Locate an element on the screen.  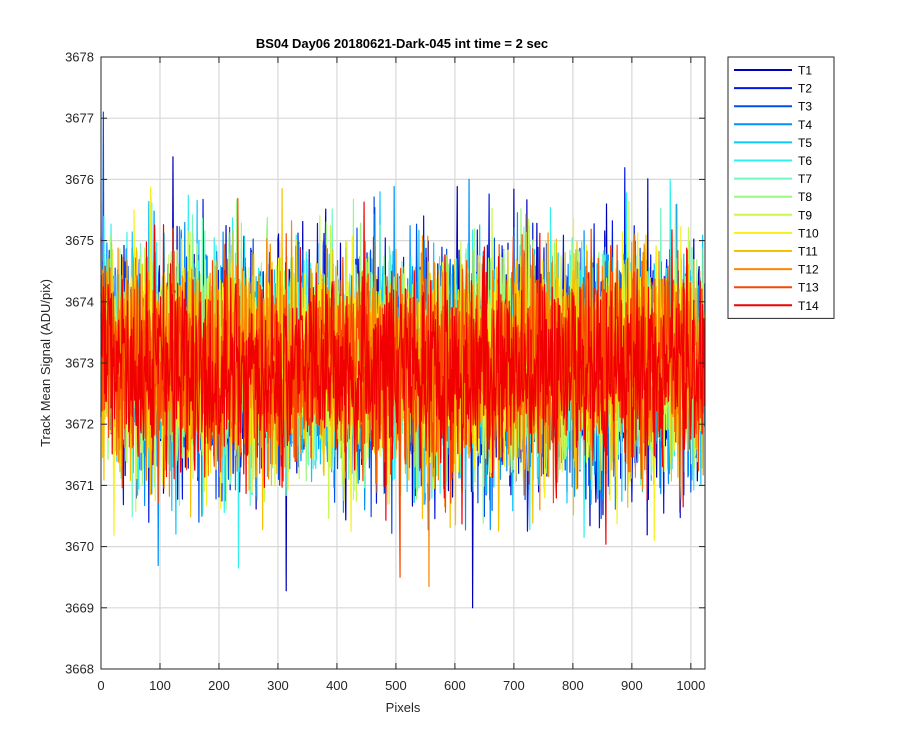
x-tick-label: 600 is located at coordinates (455, 685).